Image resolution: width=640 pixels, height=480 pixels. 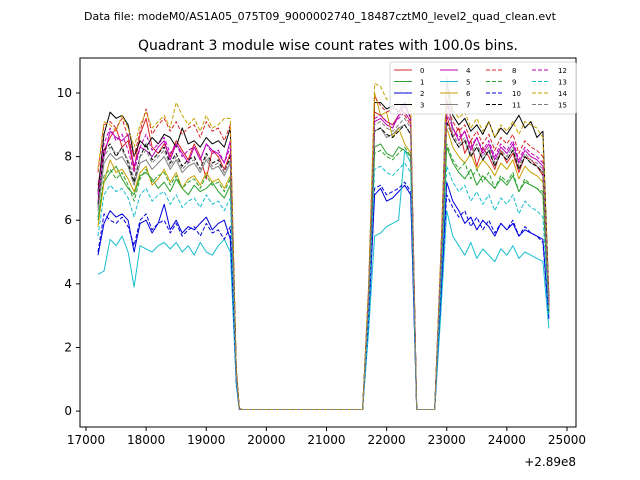 I want to click on x-tick-label: 23000, so click(x=447, y=440).